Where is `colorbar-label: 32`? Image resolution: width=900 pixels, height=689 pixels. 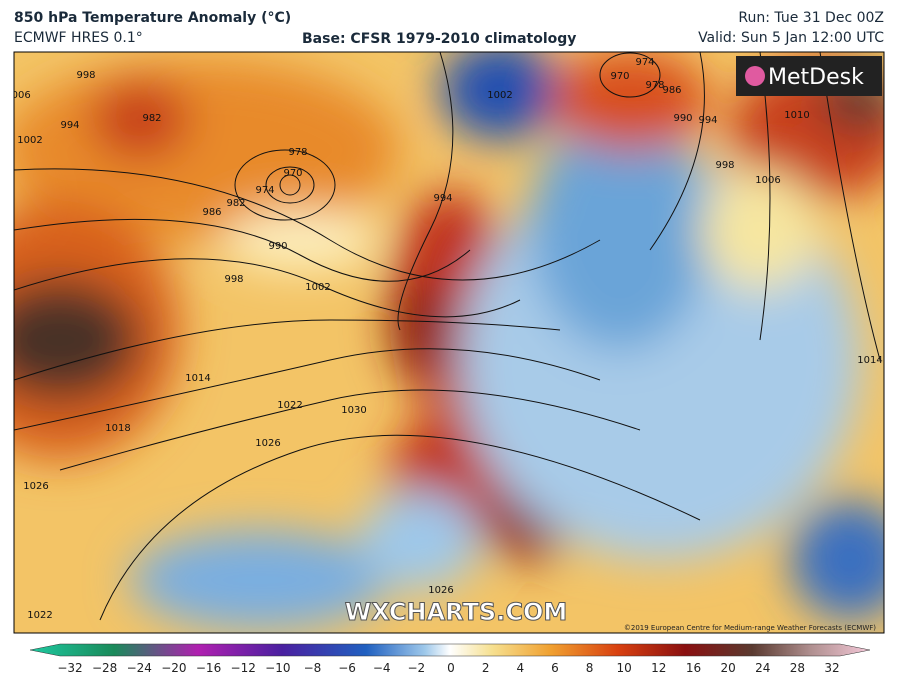 colorbar-label: 32 is located at coordinates (831, 668).